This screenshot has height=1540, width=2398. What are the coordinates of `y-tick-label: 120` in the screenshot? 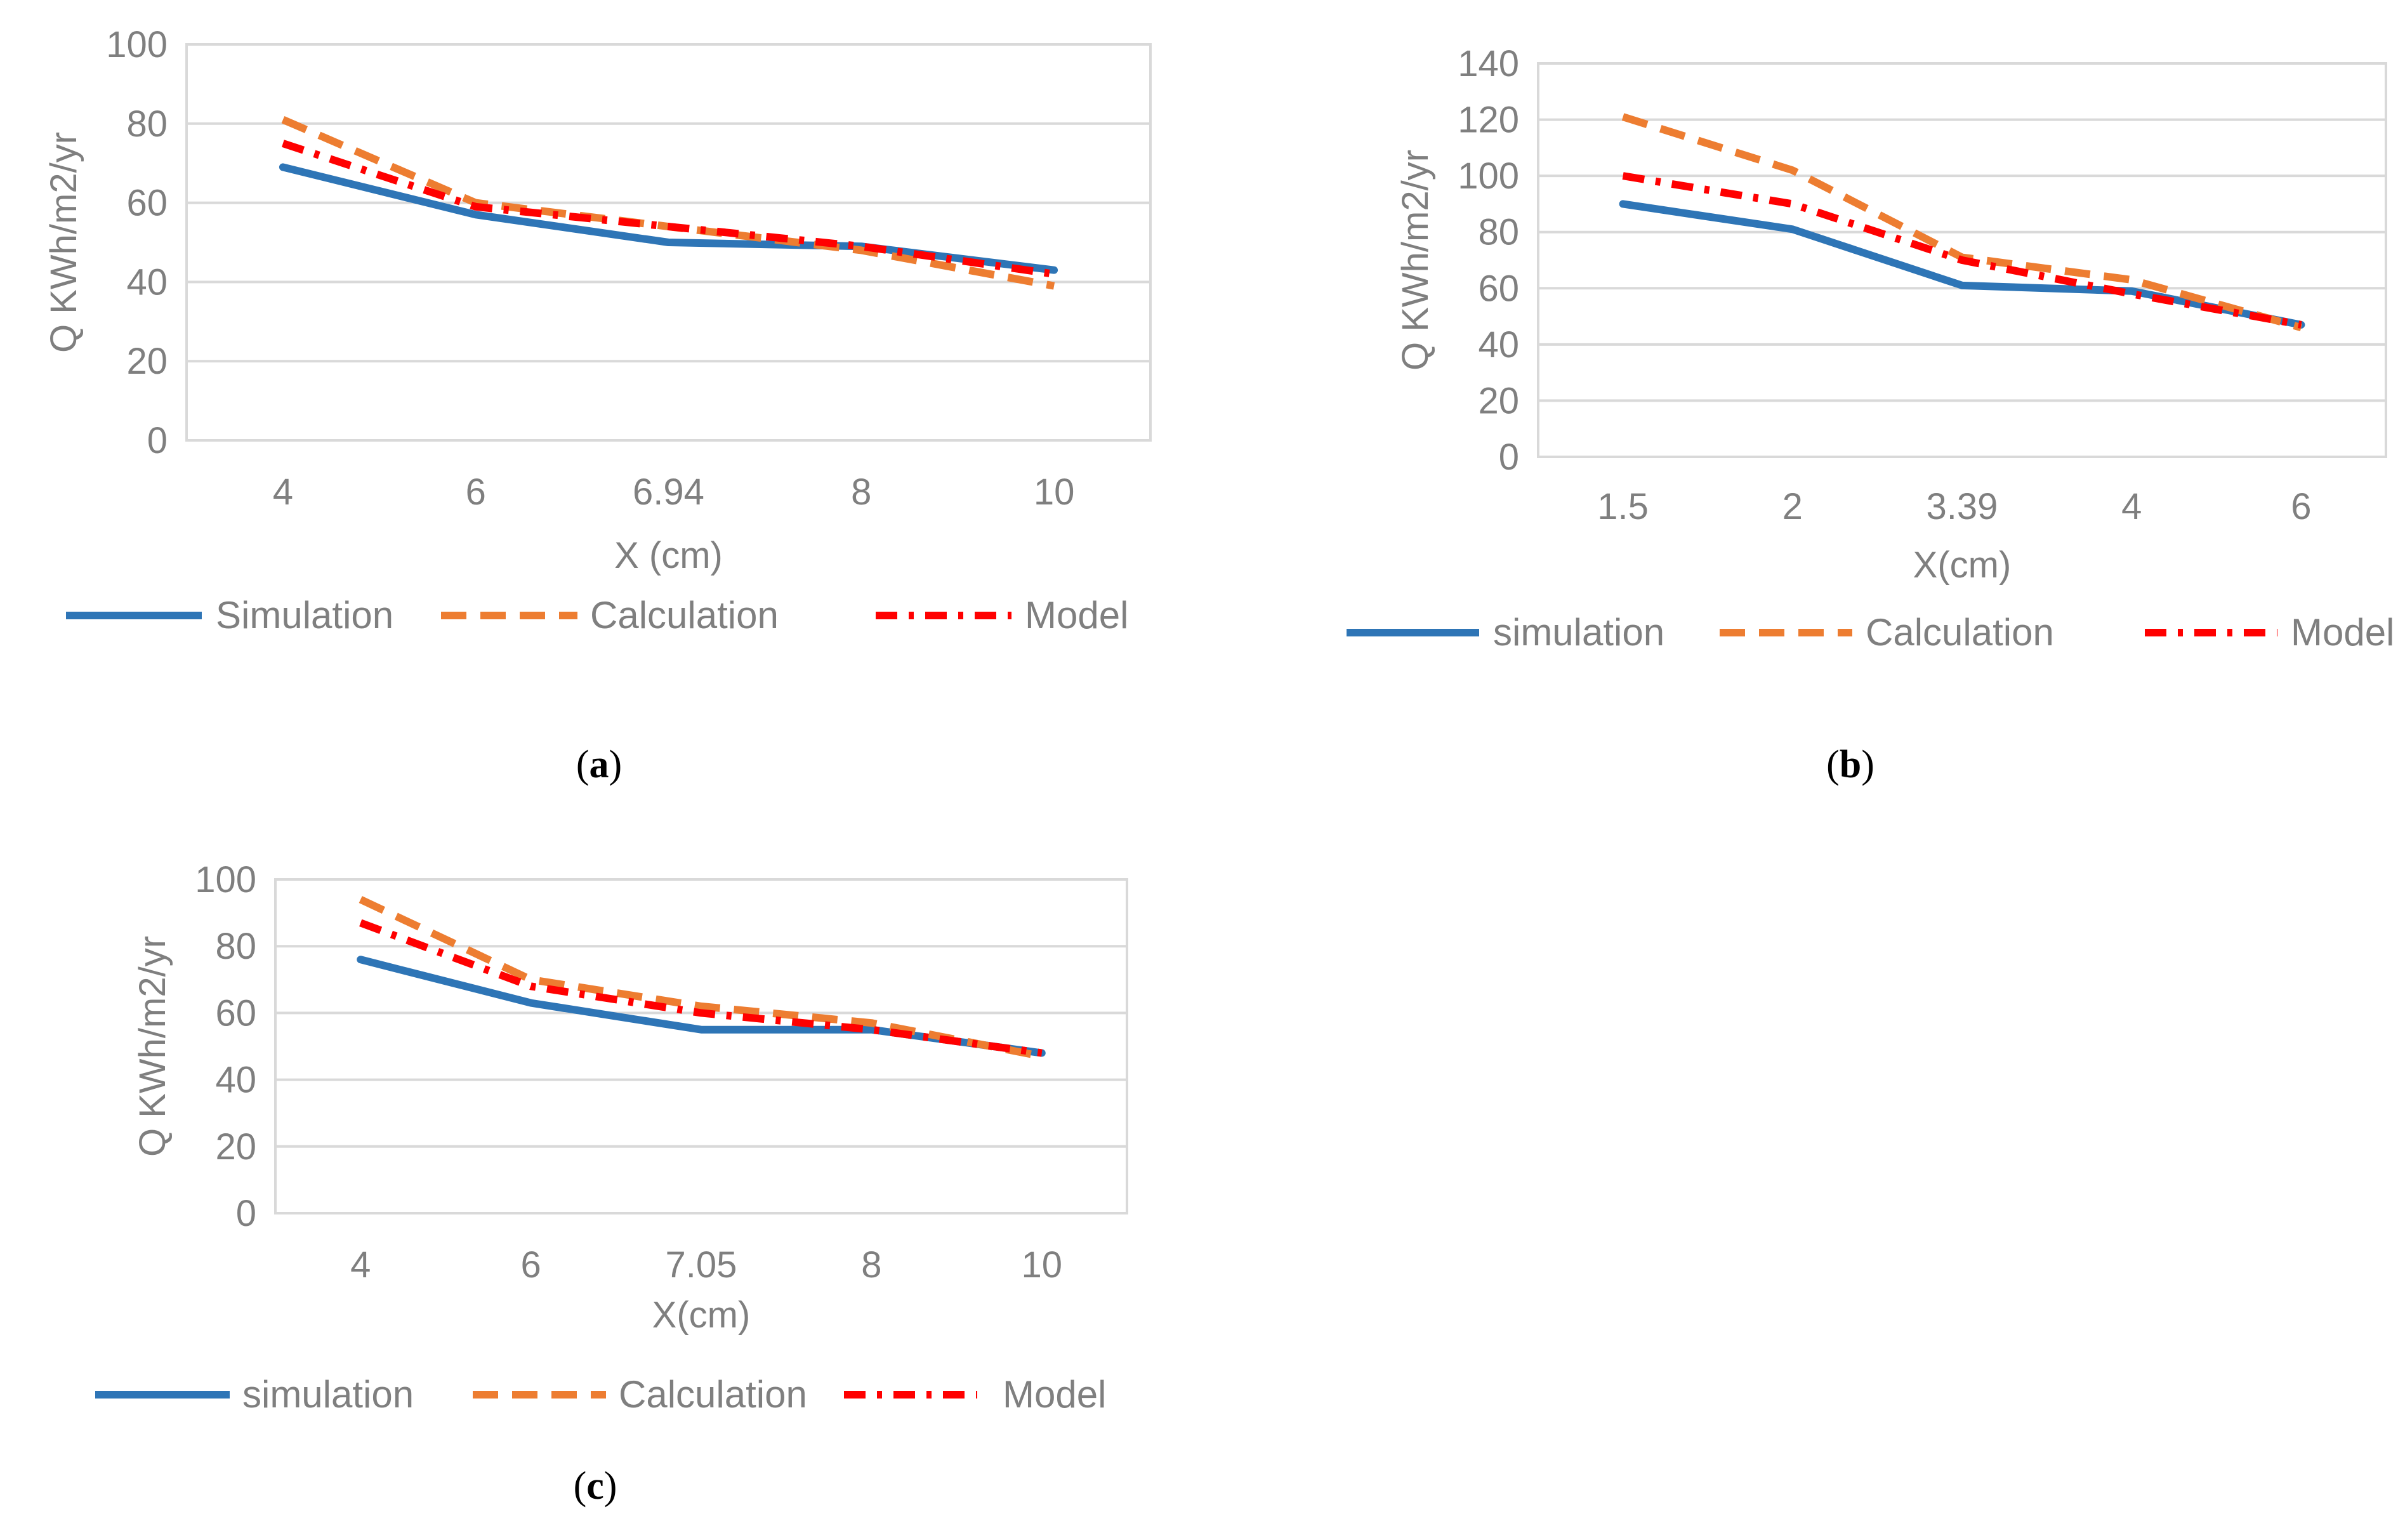 It's located at (1488, 121).